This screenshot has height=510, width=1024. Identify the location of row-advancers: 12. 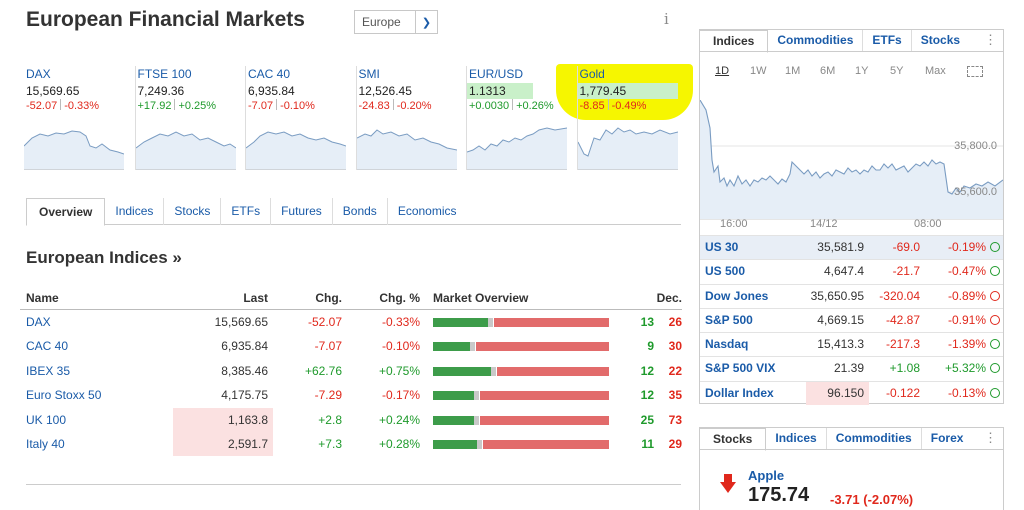
(647, 370).